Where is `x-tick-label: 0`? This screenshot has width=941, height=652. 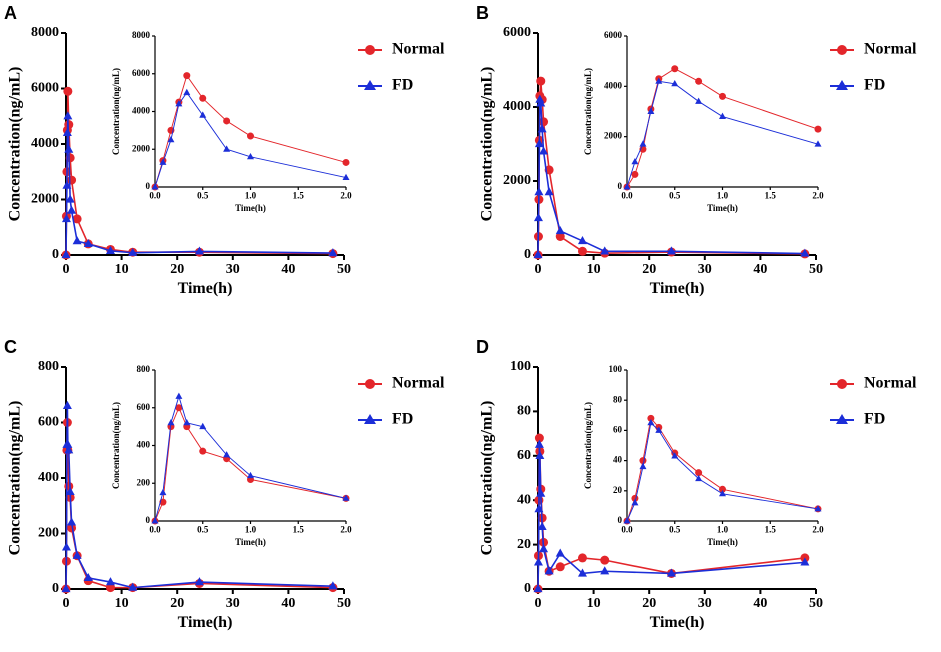
x-tick-label: 0 is located at coordinates (538, 269).